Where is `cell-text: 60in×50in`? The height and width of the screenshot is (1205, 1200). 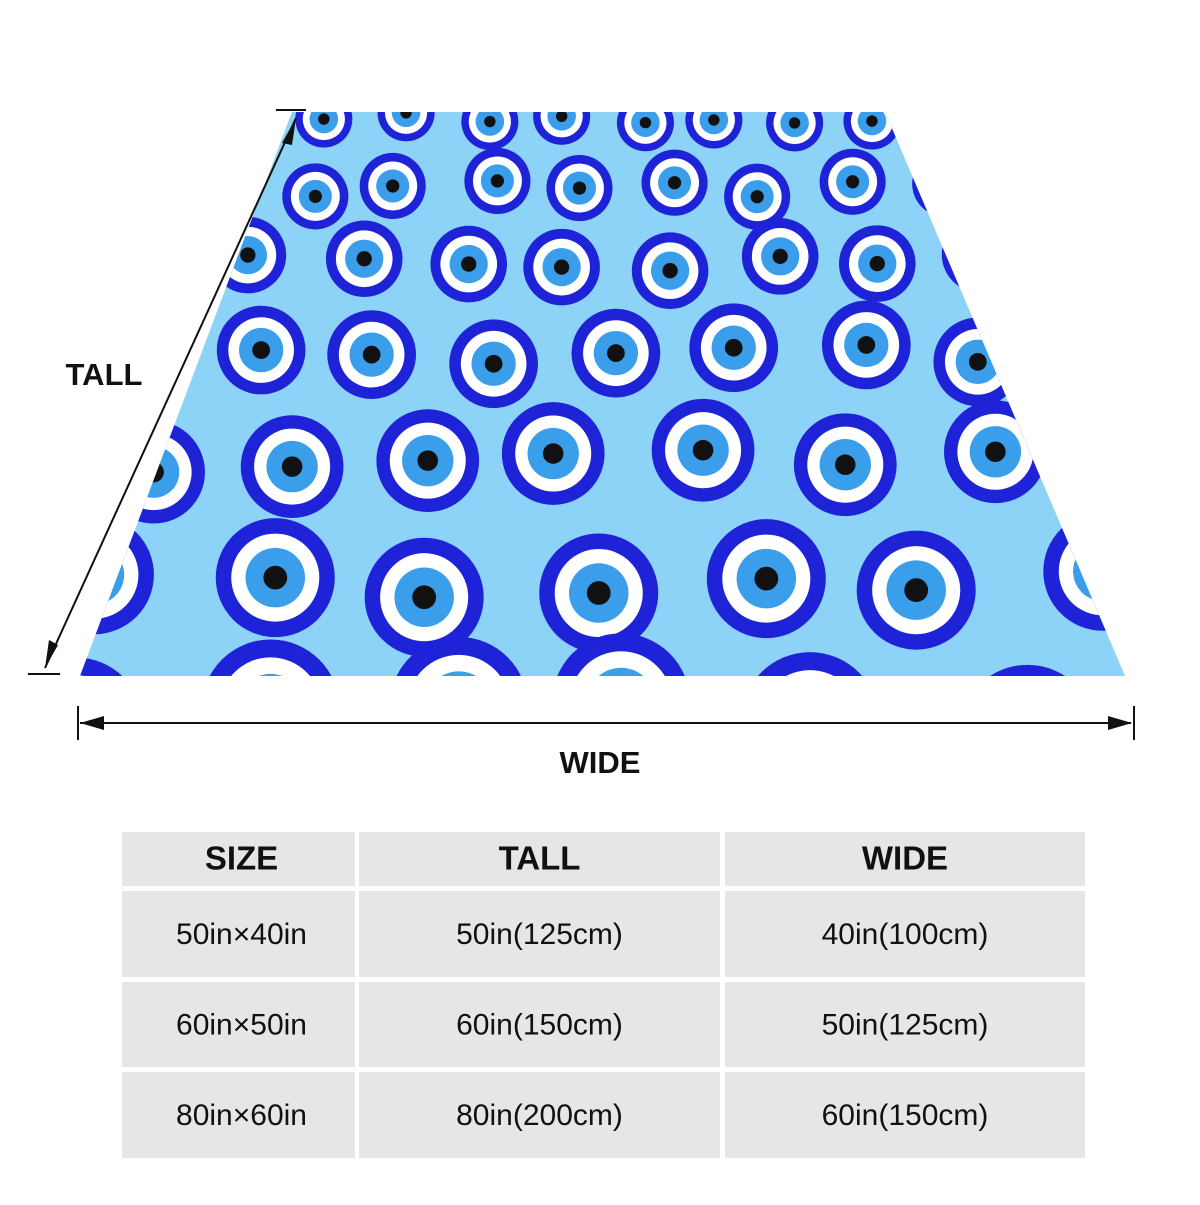
cell-text: 60in×50in is located at coordinates (241, 1024).